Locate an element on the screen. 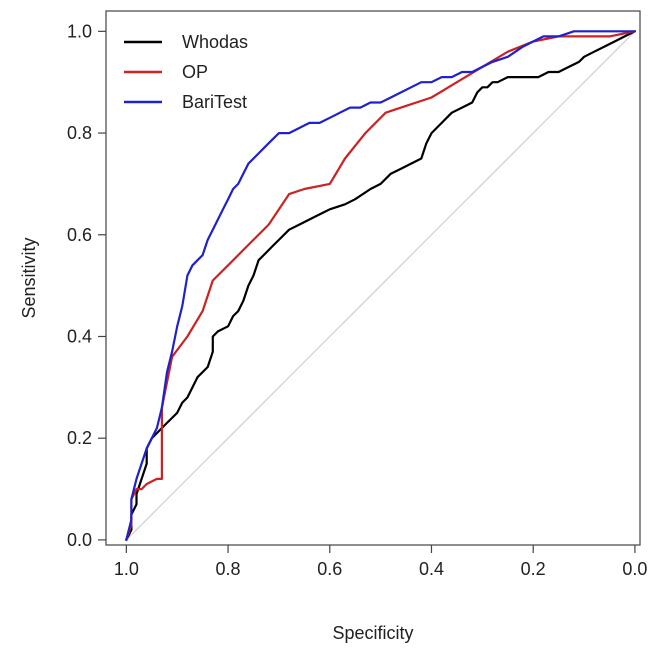 The image size is (657, 650). x-tick-label: 0.0 is located at coordinates (634, 569).